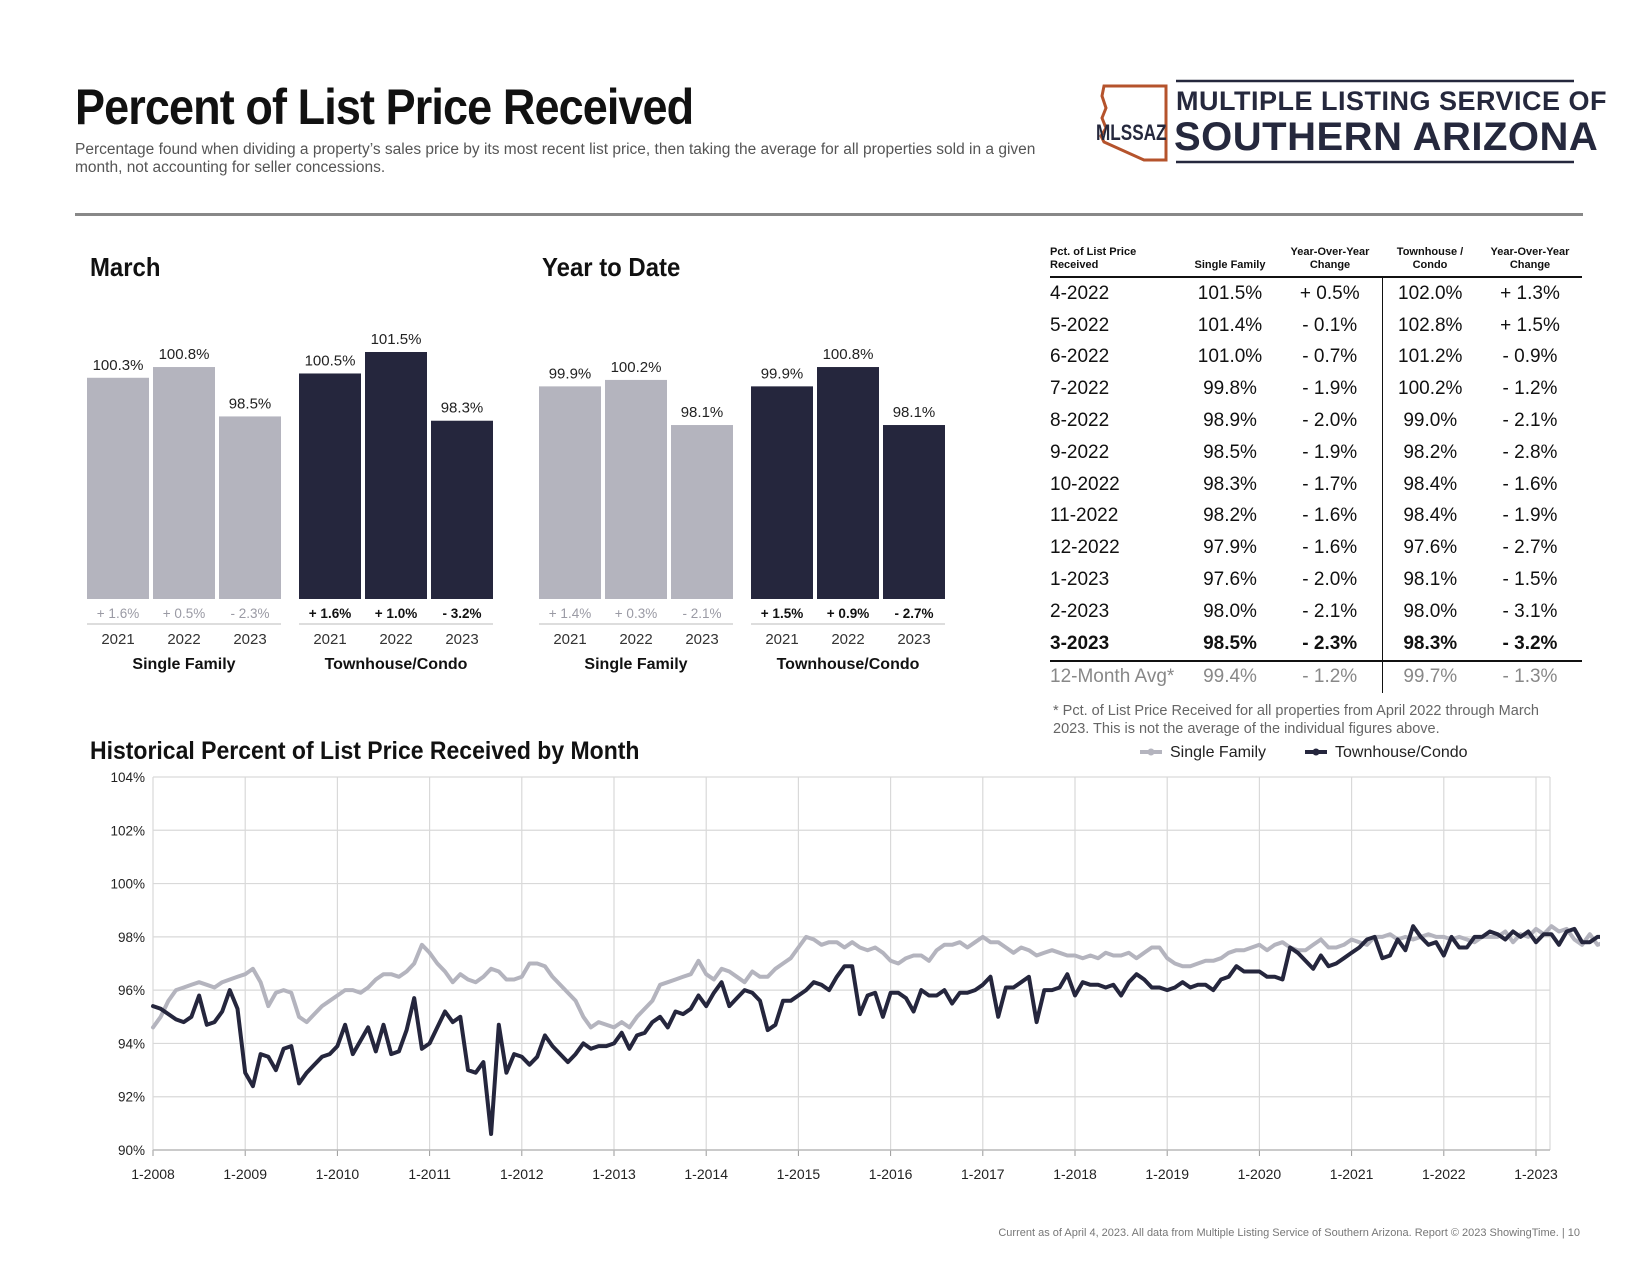 The image size is (1650, 1275). Describe the element at coordinates (636, 613) in the screenshot. I see `bar-change-label: + 0.3%` at that location.